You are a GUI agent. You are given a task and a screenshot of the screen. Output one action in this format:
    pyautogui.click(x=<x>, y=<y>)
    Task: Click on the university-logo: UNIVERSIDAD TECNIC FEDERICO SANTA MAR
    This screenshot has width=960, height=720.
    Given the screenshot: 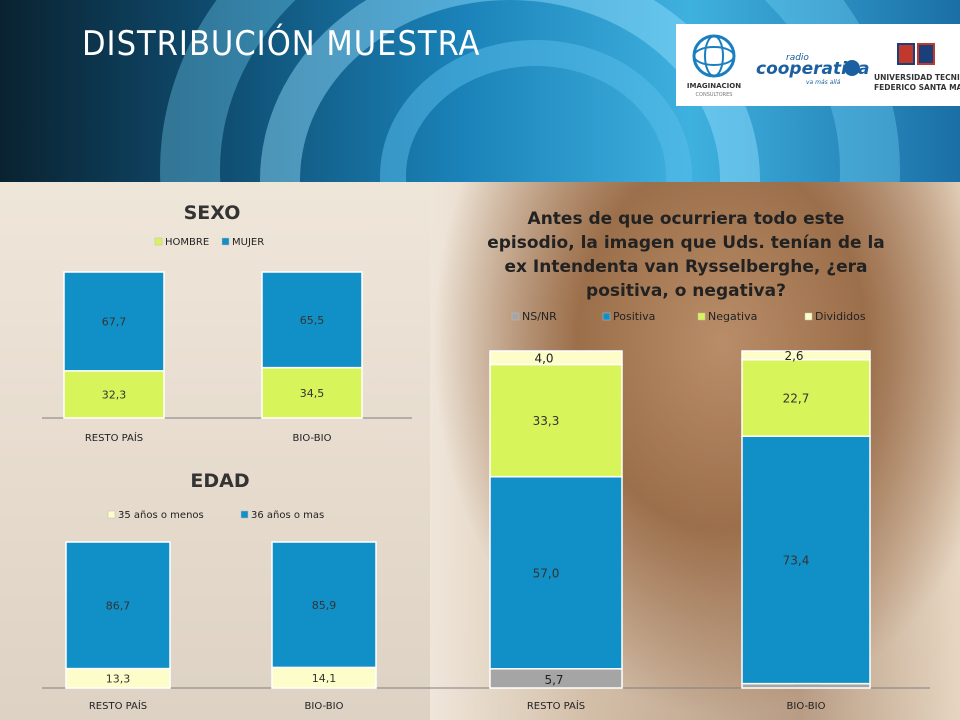 What is the action you would take?
    pyautogui.click(x=917, y=67)
    